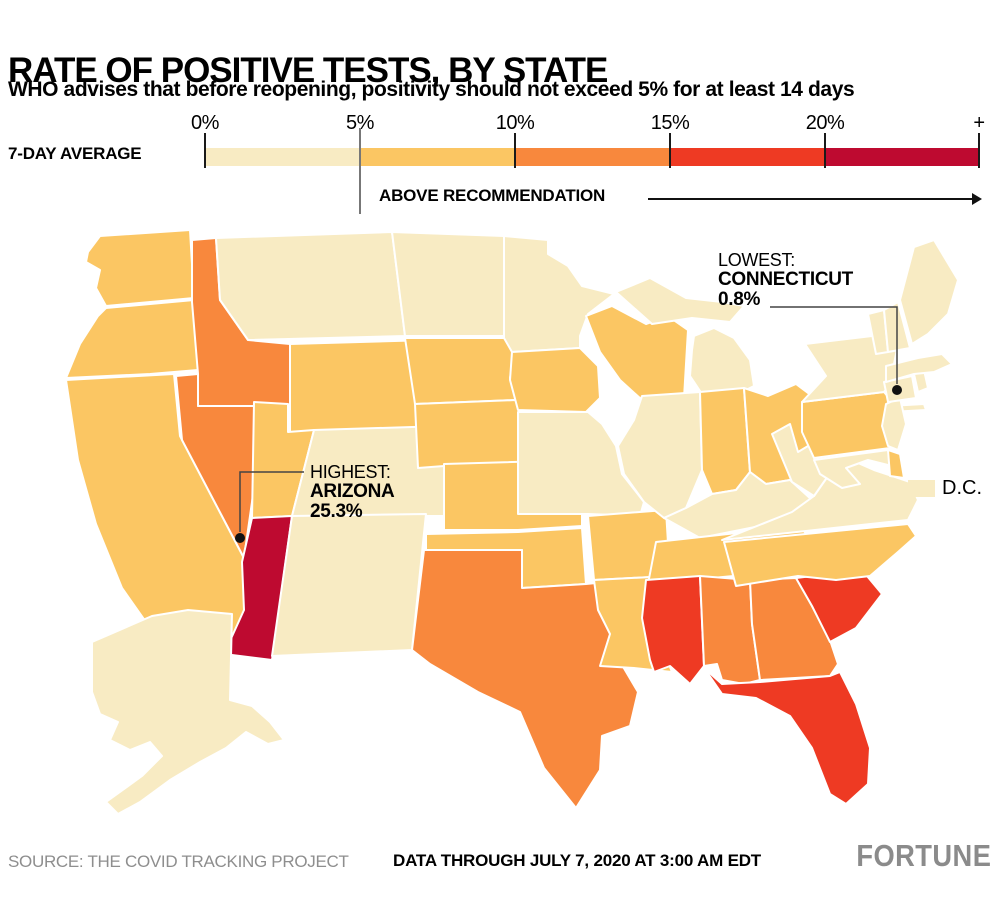 The image size is (1001, 900). Describe the element at coordinates (350, 472) in the screenshot. I see `annotation-highest-prefix: HIGHEST:` at that location.